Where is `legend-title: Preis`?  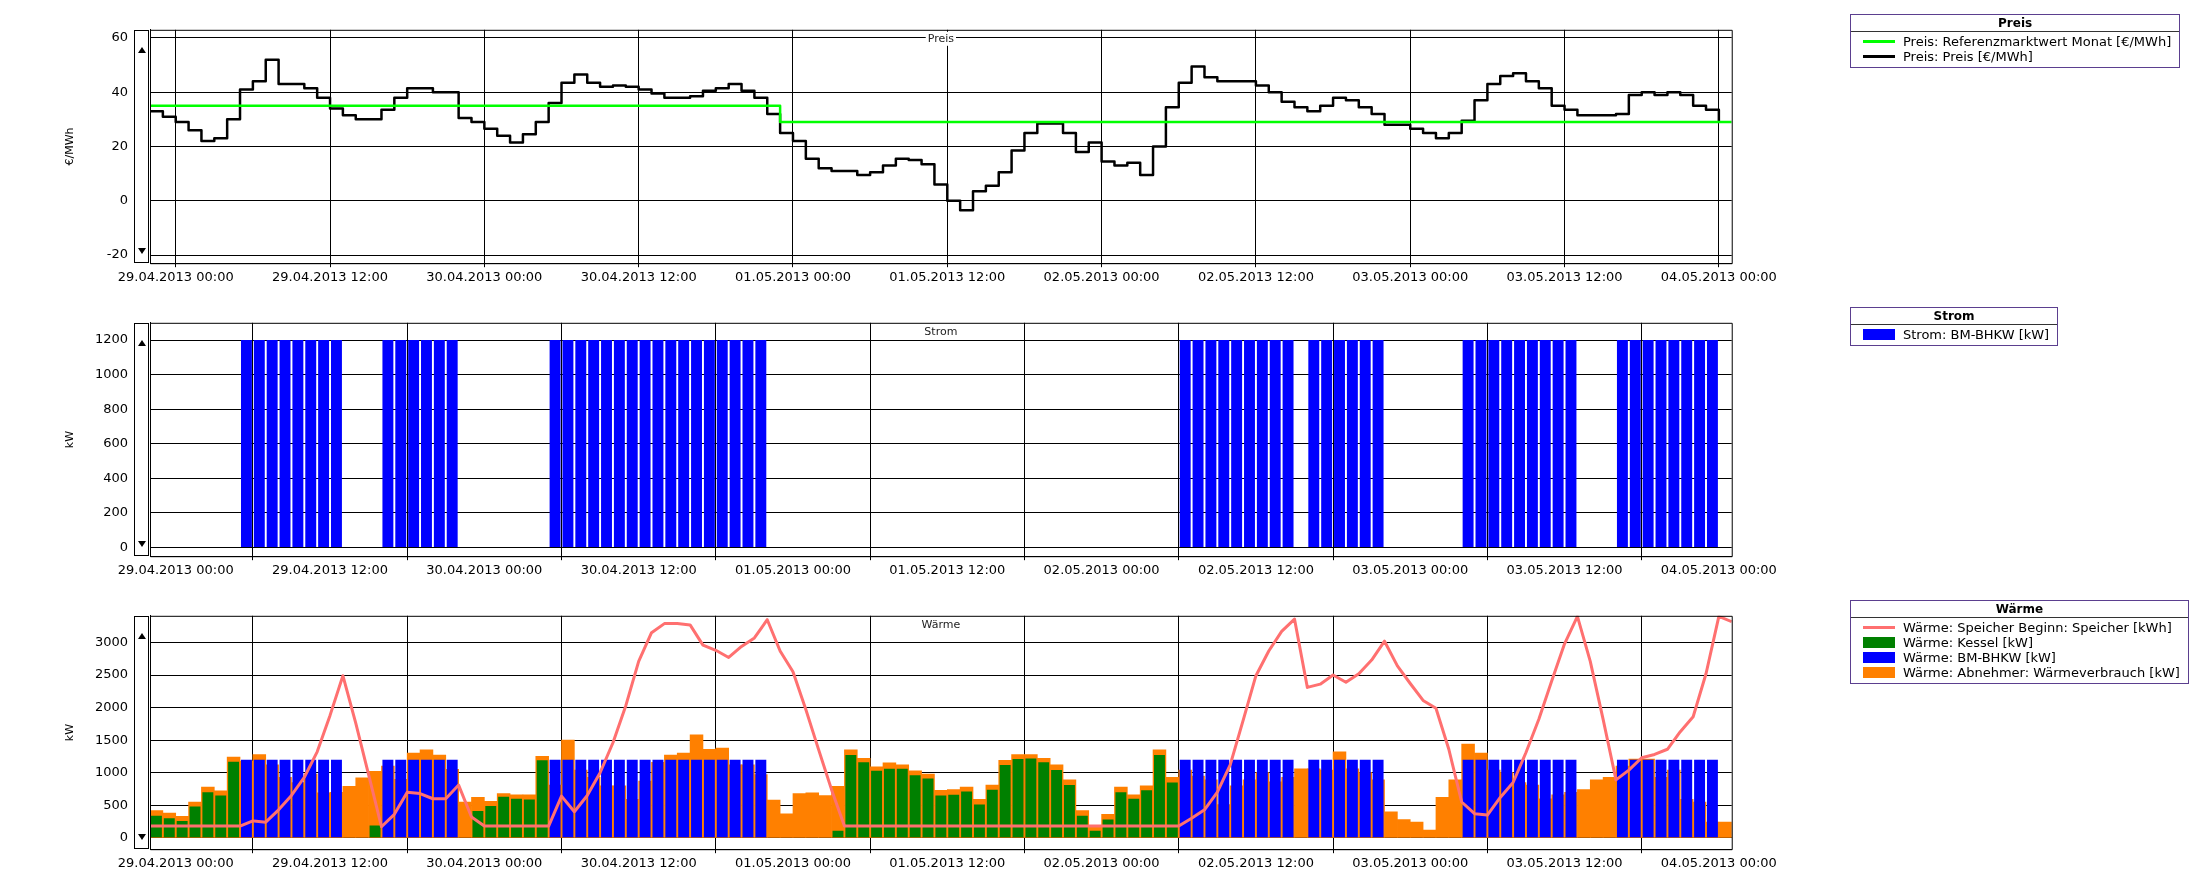
legend-title: Preis is located at coordinates (2015, 23).